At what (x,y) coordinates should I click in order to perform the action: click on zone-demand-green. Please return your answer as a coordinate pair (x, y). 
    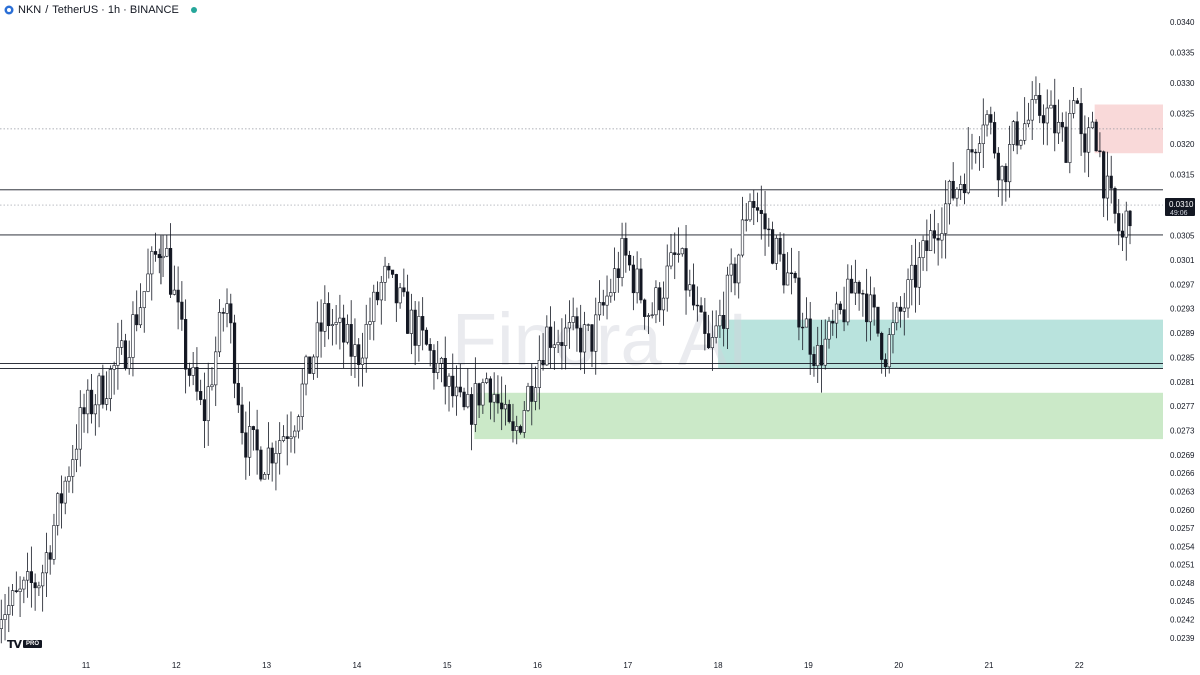
    Looking at the image, I should click on (818, 416).